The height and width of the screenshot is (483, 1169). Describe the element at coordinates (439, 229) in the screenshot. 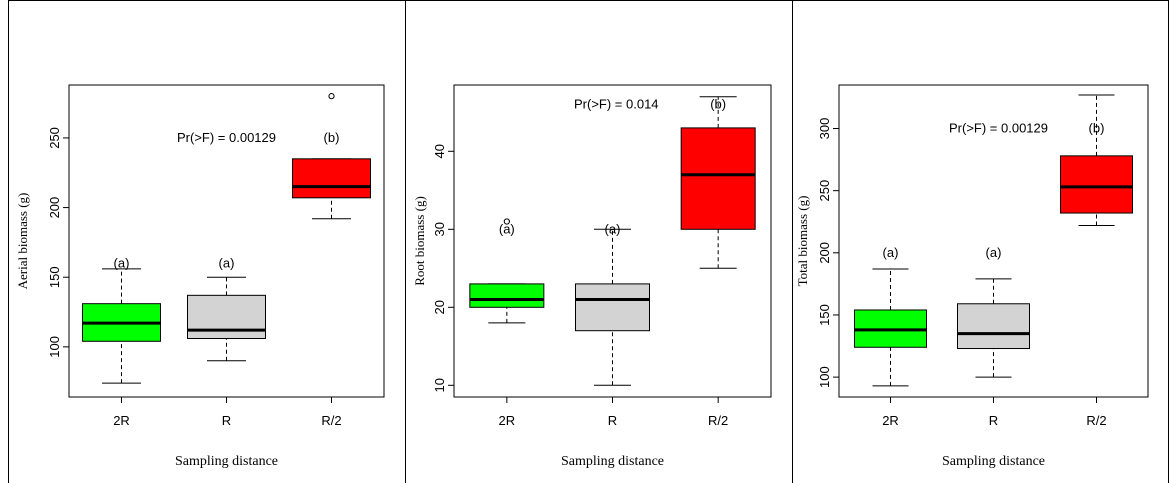

I see `y-tick-label: 30` at that location.